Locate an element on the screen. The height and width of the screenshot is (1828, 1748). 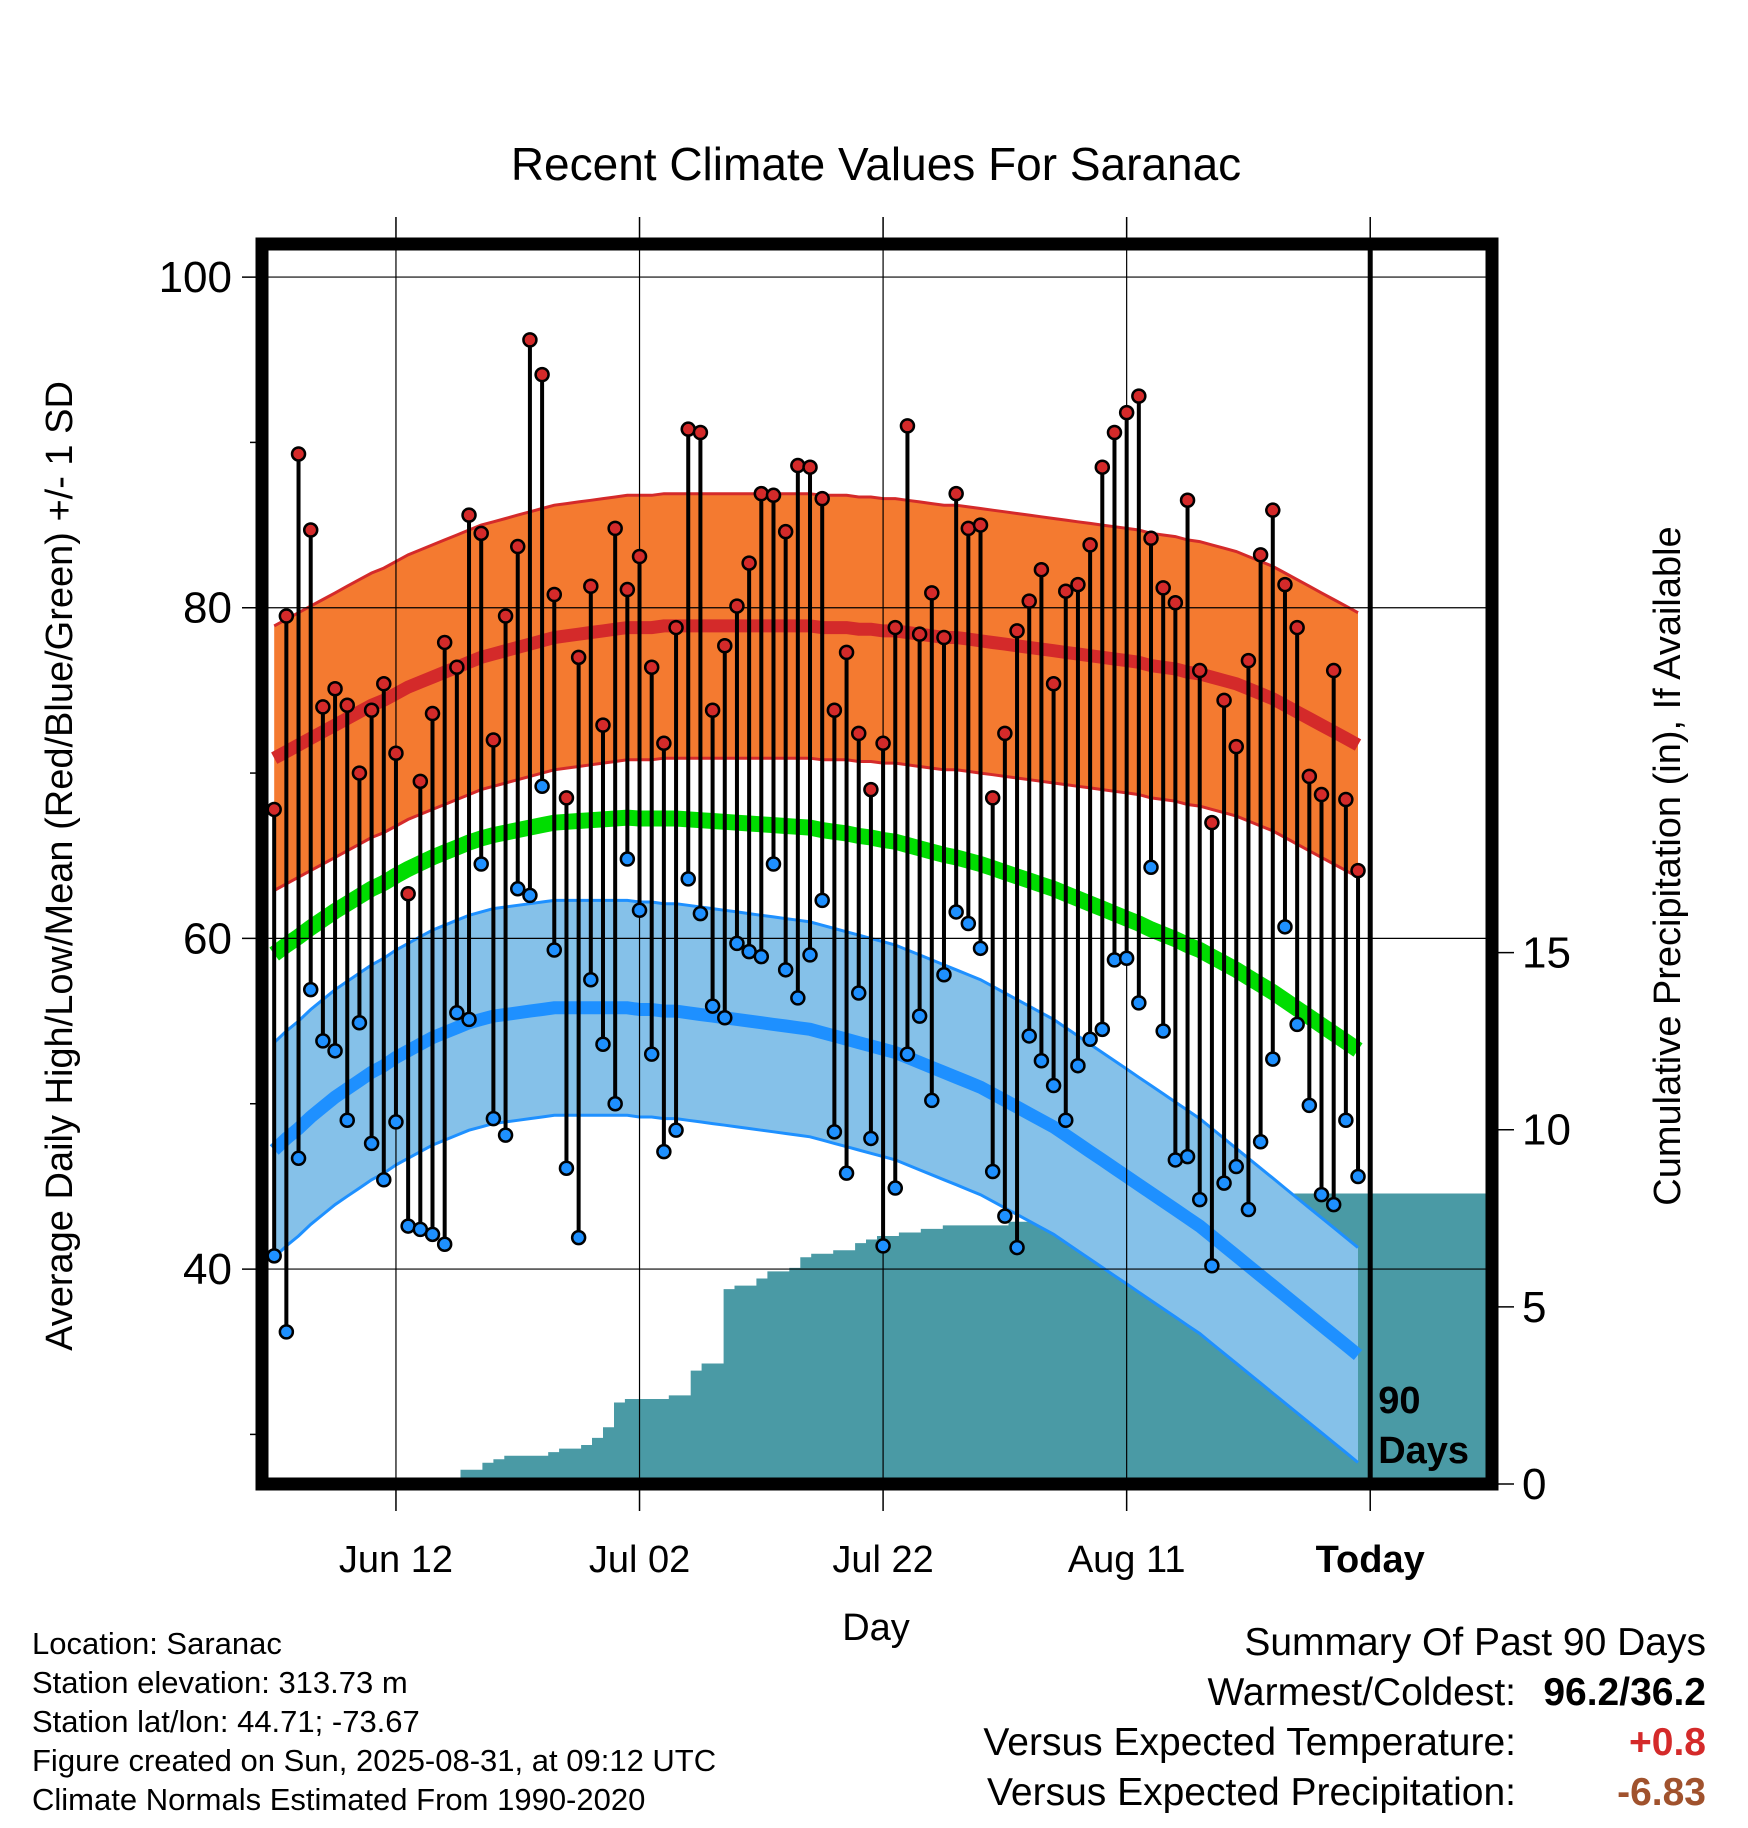
y-tick-label: 80 is located at coordinates (207, 608).